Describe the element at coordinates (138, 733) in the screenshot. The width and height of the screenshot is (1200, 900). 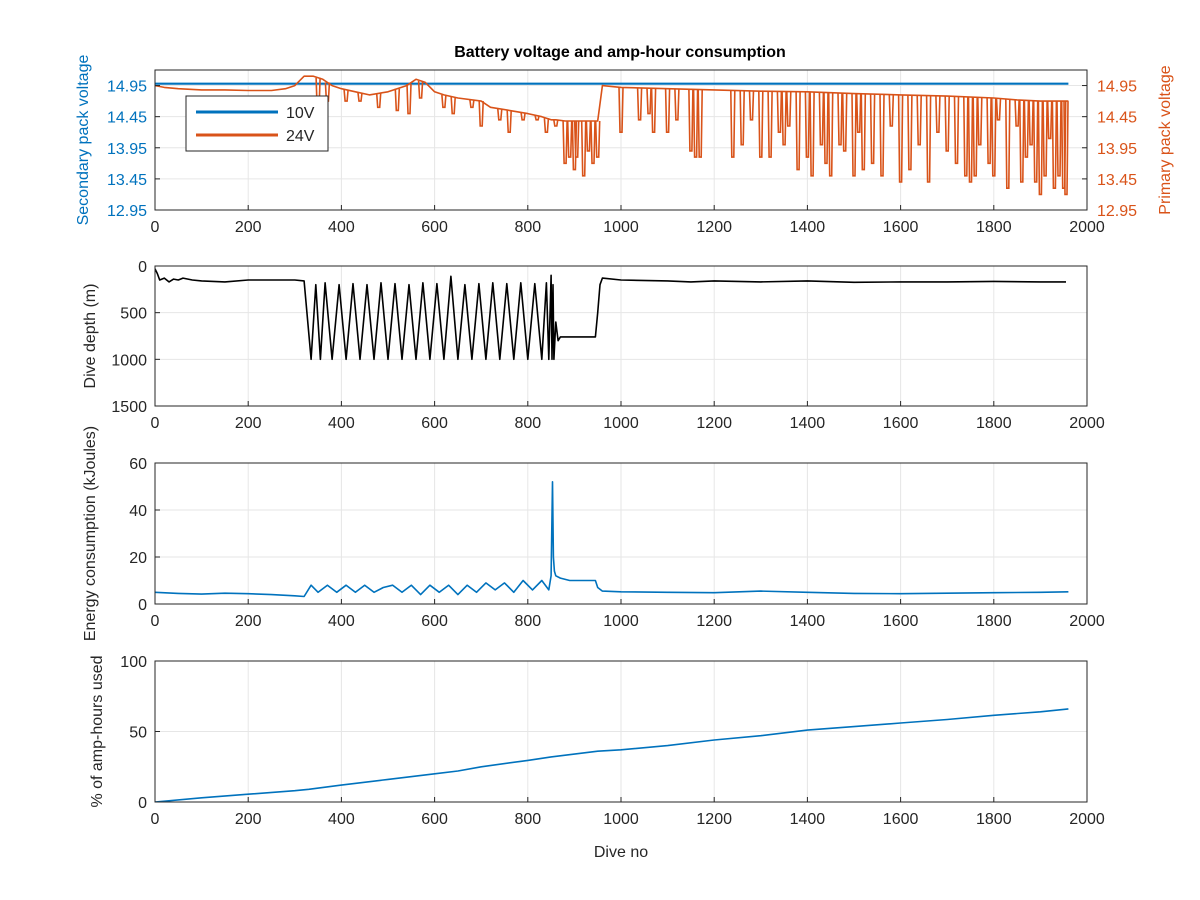
I see `y-tick-label: 50` at that location.